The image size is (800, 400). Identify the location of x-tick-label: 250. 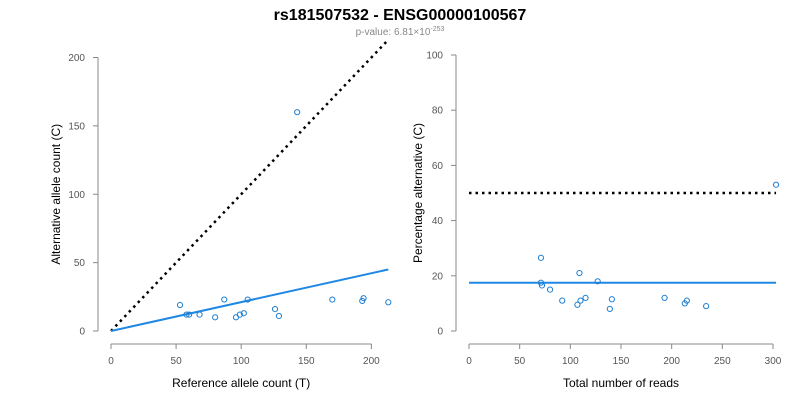
(722, 361).